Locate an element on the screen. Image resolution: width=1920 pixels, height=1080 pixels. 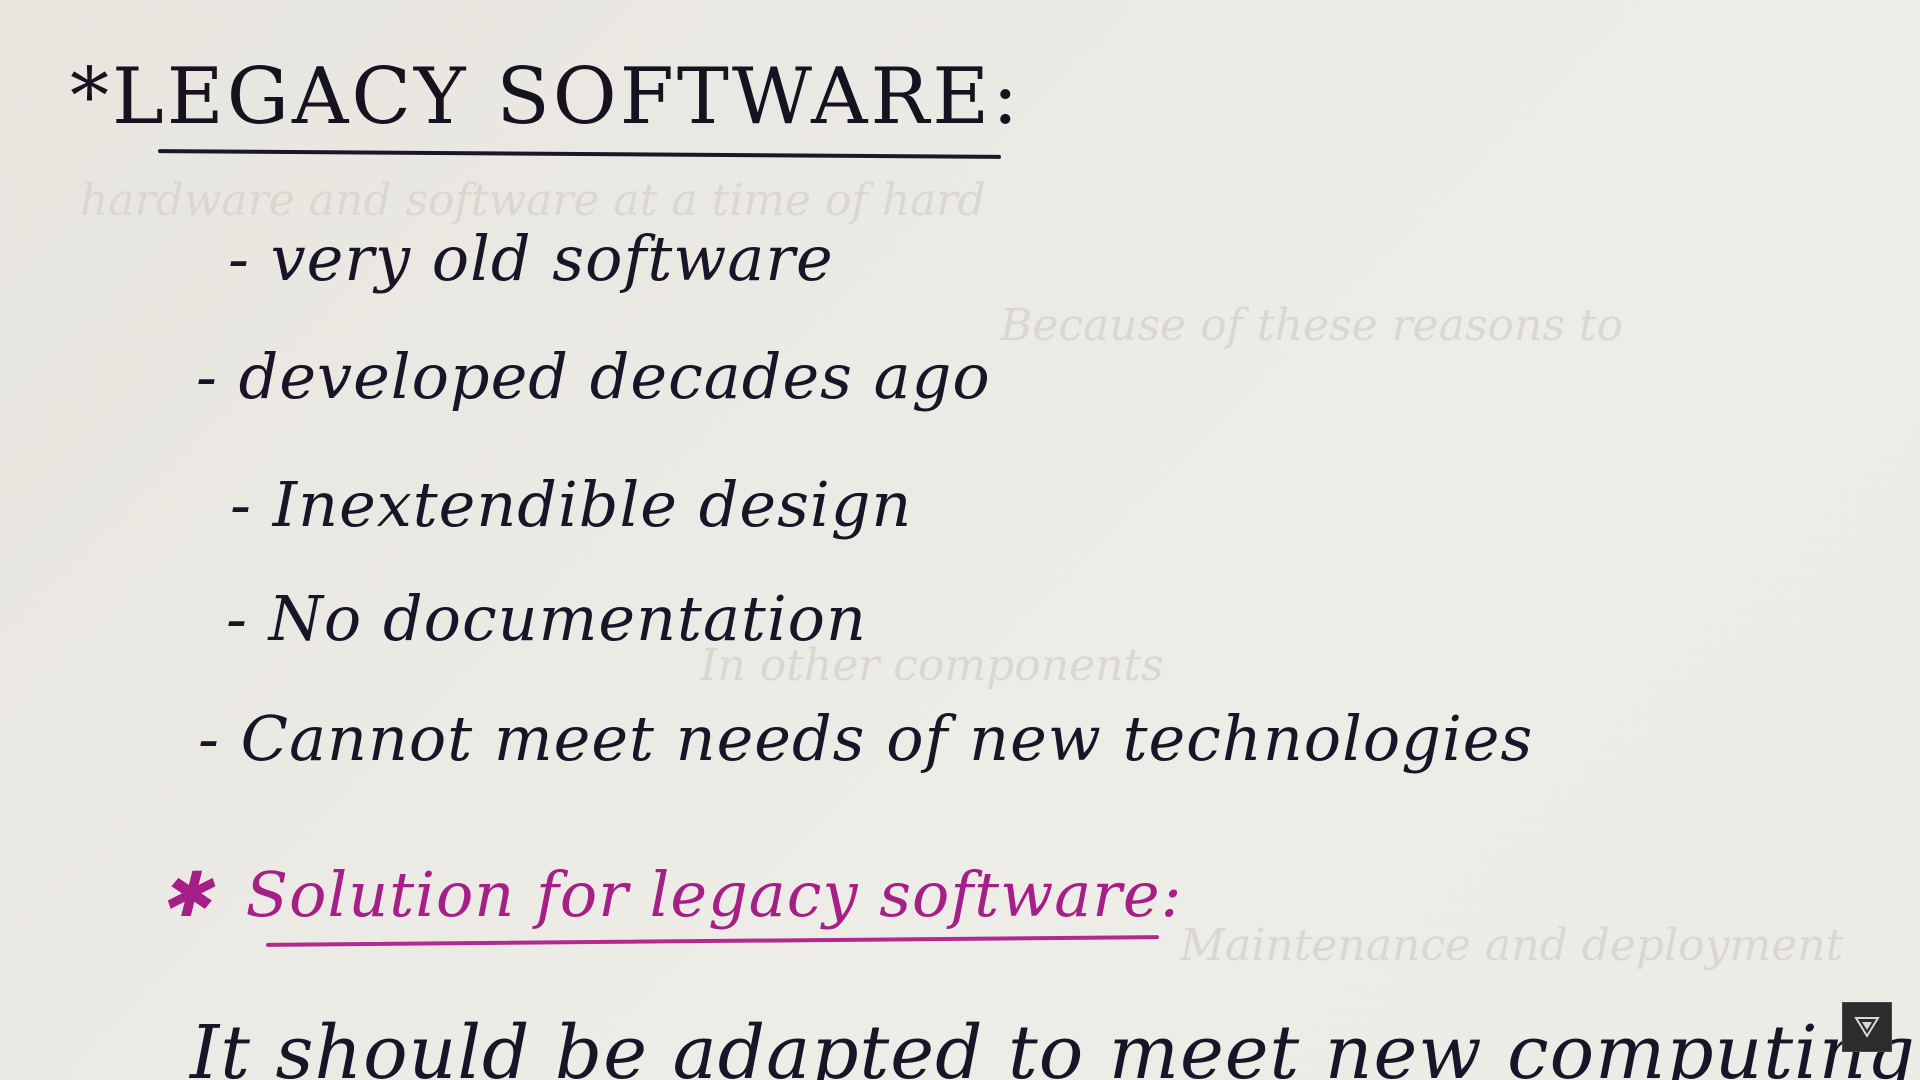
page-heading: *LEGACY SOFTWARE: is located at coordinates (545, 97).